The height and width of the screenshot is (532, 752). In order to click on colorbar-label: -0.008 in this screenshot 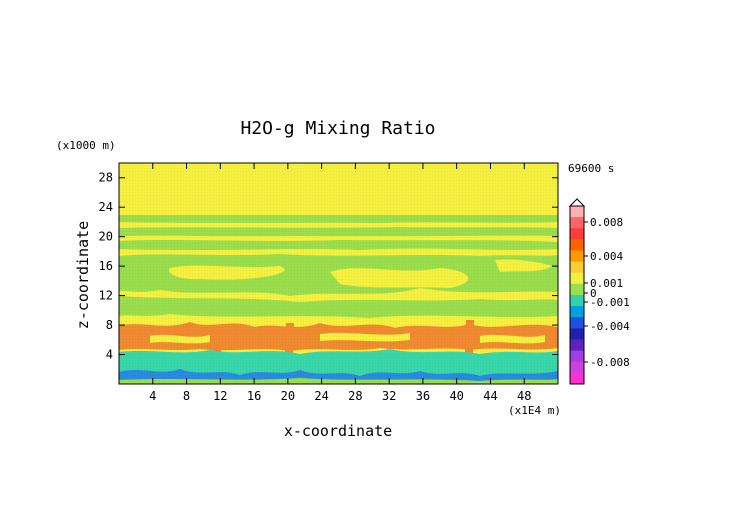, I will do `click(610, 362)`.